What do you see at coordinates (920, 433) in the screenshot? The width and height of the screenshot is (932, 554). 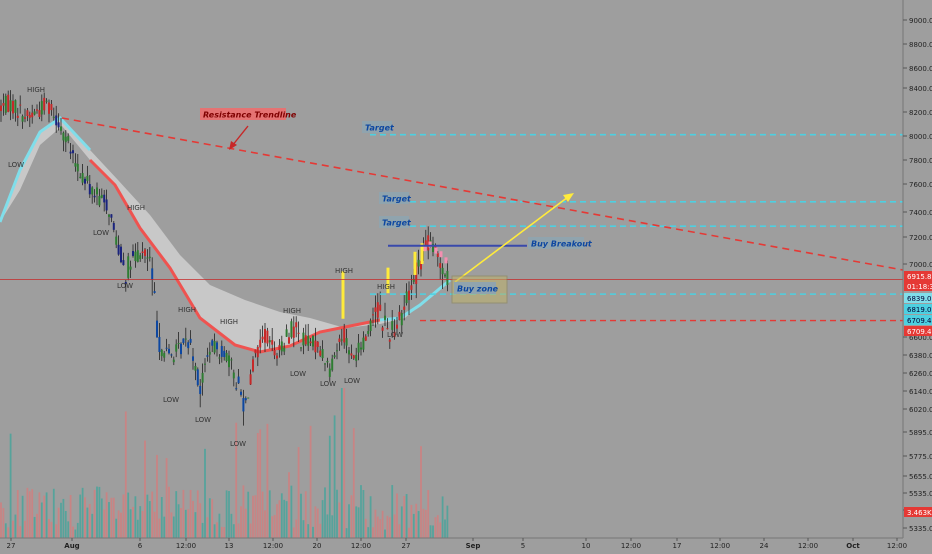 I see `y-tick-label: 5895.0` at bounding box center [920, 433].